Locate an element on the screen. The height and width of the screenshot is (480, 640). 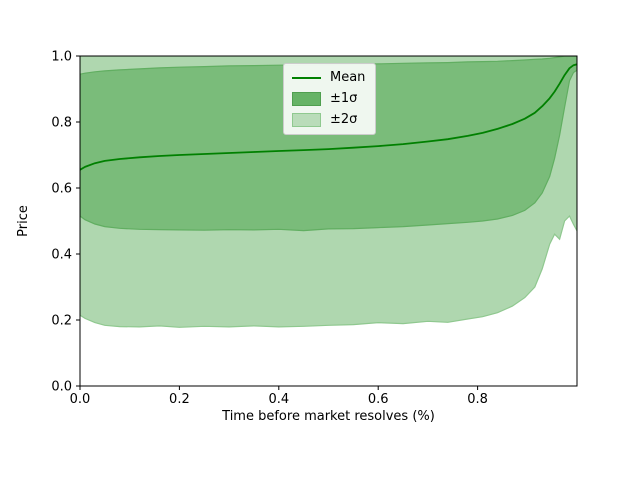
mean-line-swatch is located at coordinates (306, 77).